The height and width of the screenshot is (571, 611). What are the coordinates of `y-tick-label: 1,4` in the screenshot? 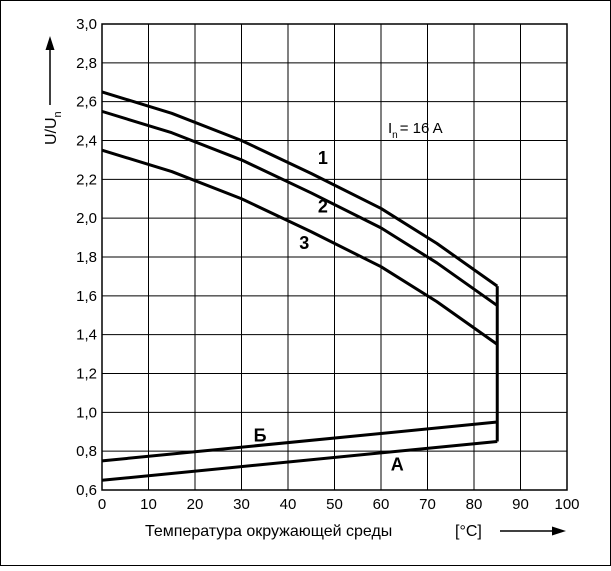 It's located at (86, 335).